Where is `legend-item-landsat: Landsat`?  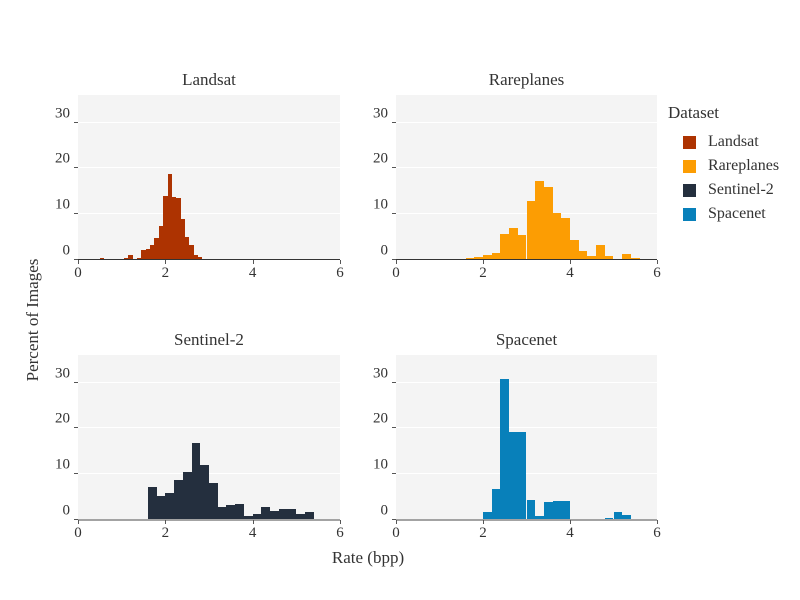
legend-item-landsat: Landsat is located at coordinates (723, 142).